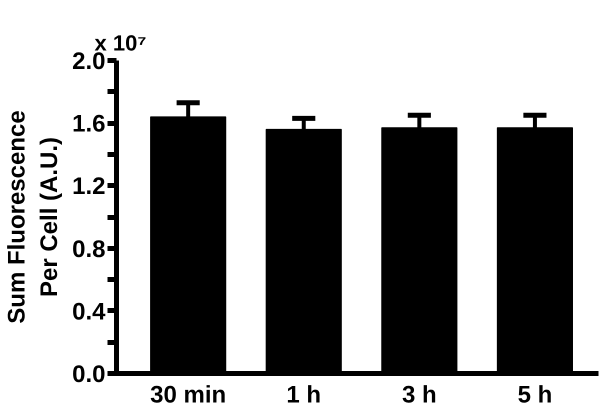  Describe the element at coordinates (535, 395) in the screenshot. I see `x-tick-label: 5 h` at that location.